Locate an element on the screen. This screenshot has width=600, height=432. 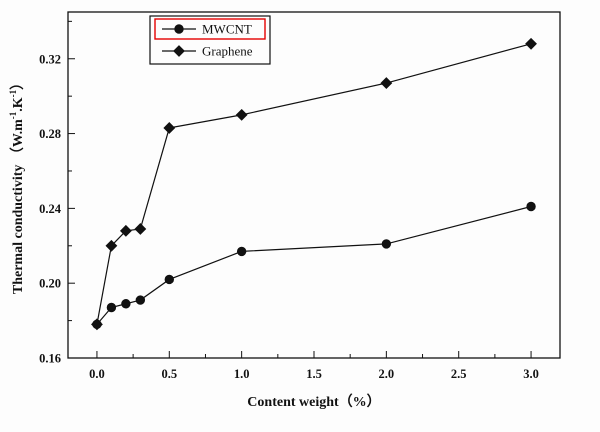
y-tick-label: 0.16 is located at coordinates (50, 359).